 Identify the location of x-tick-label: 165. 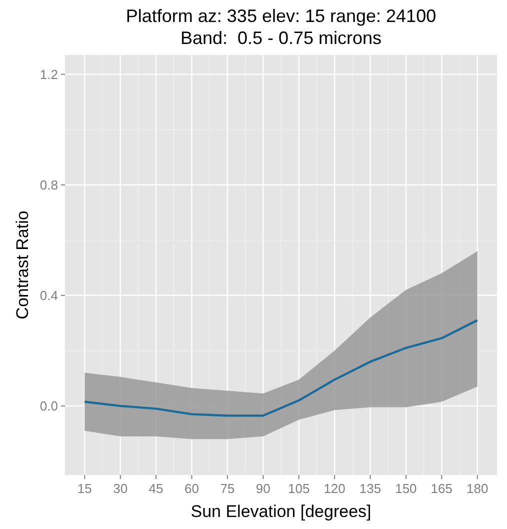
(441, 488).